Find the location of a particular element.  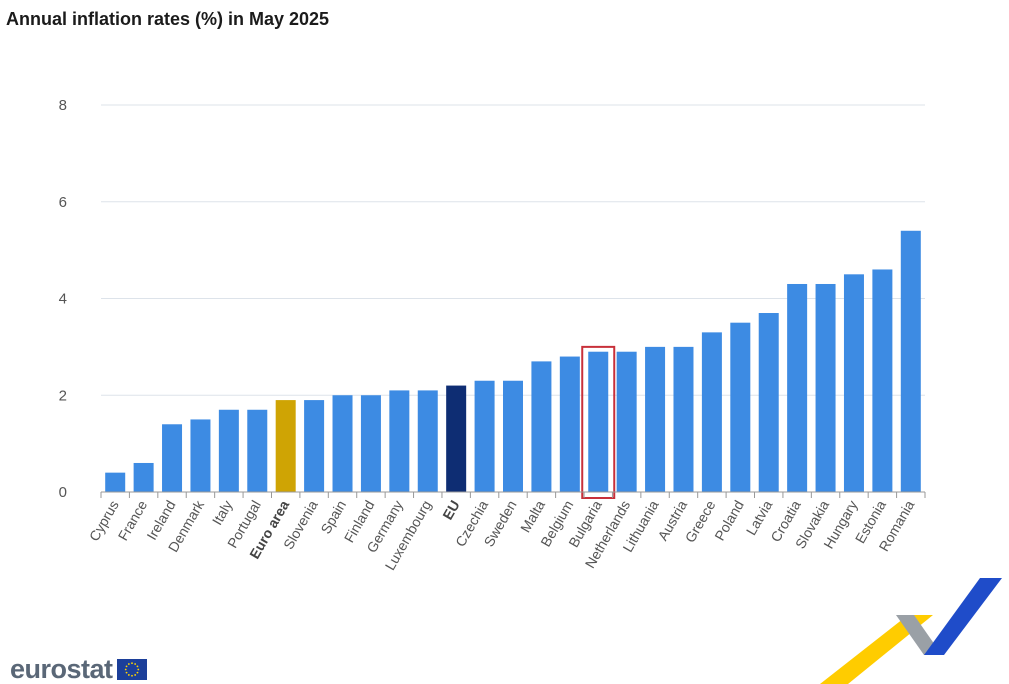

x-tick-label: Italy is located at coordinates (222, 513).